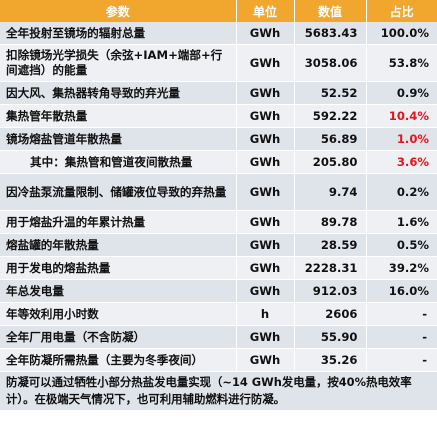  I want to click on row-value: 2228.31, so click(330, 268).